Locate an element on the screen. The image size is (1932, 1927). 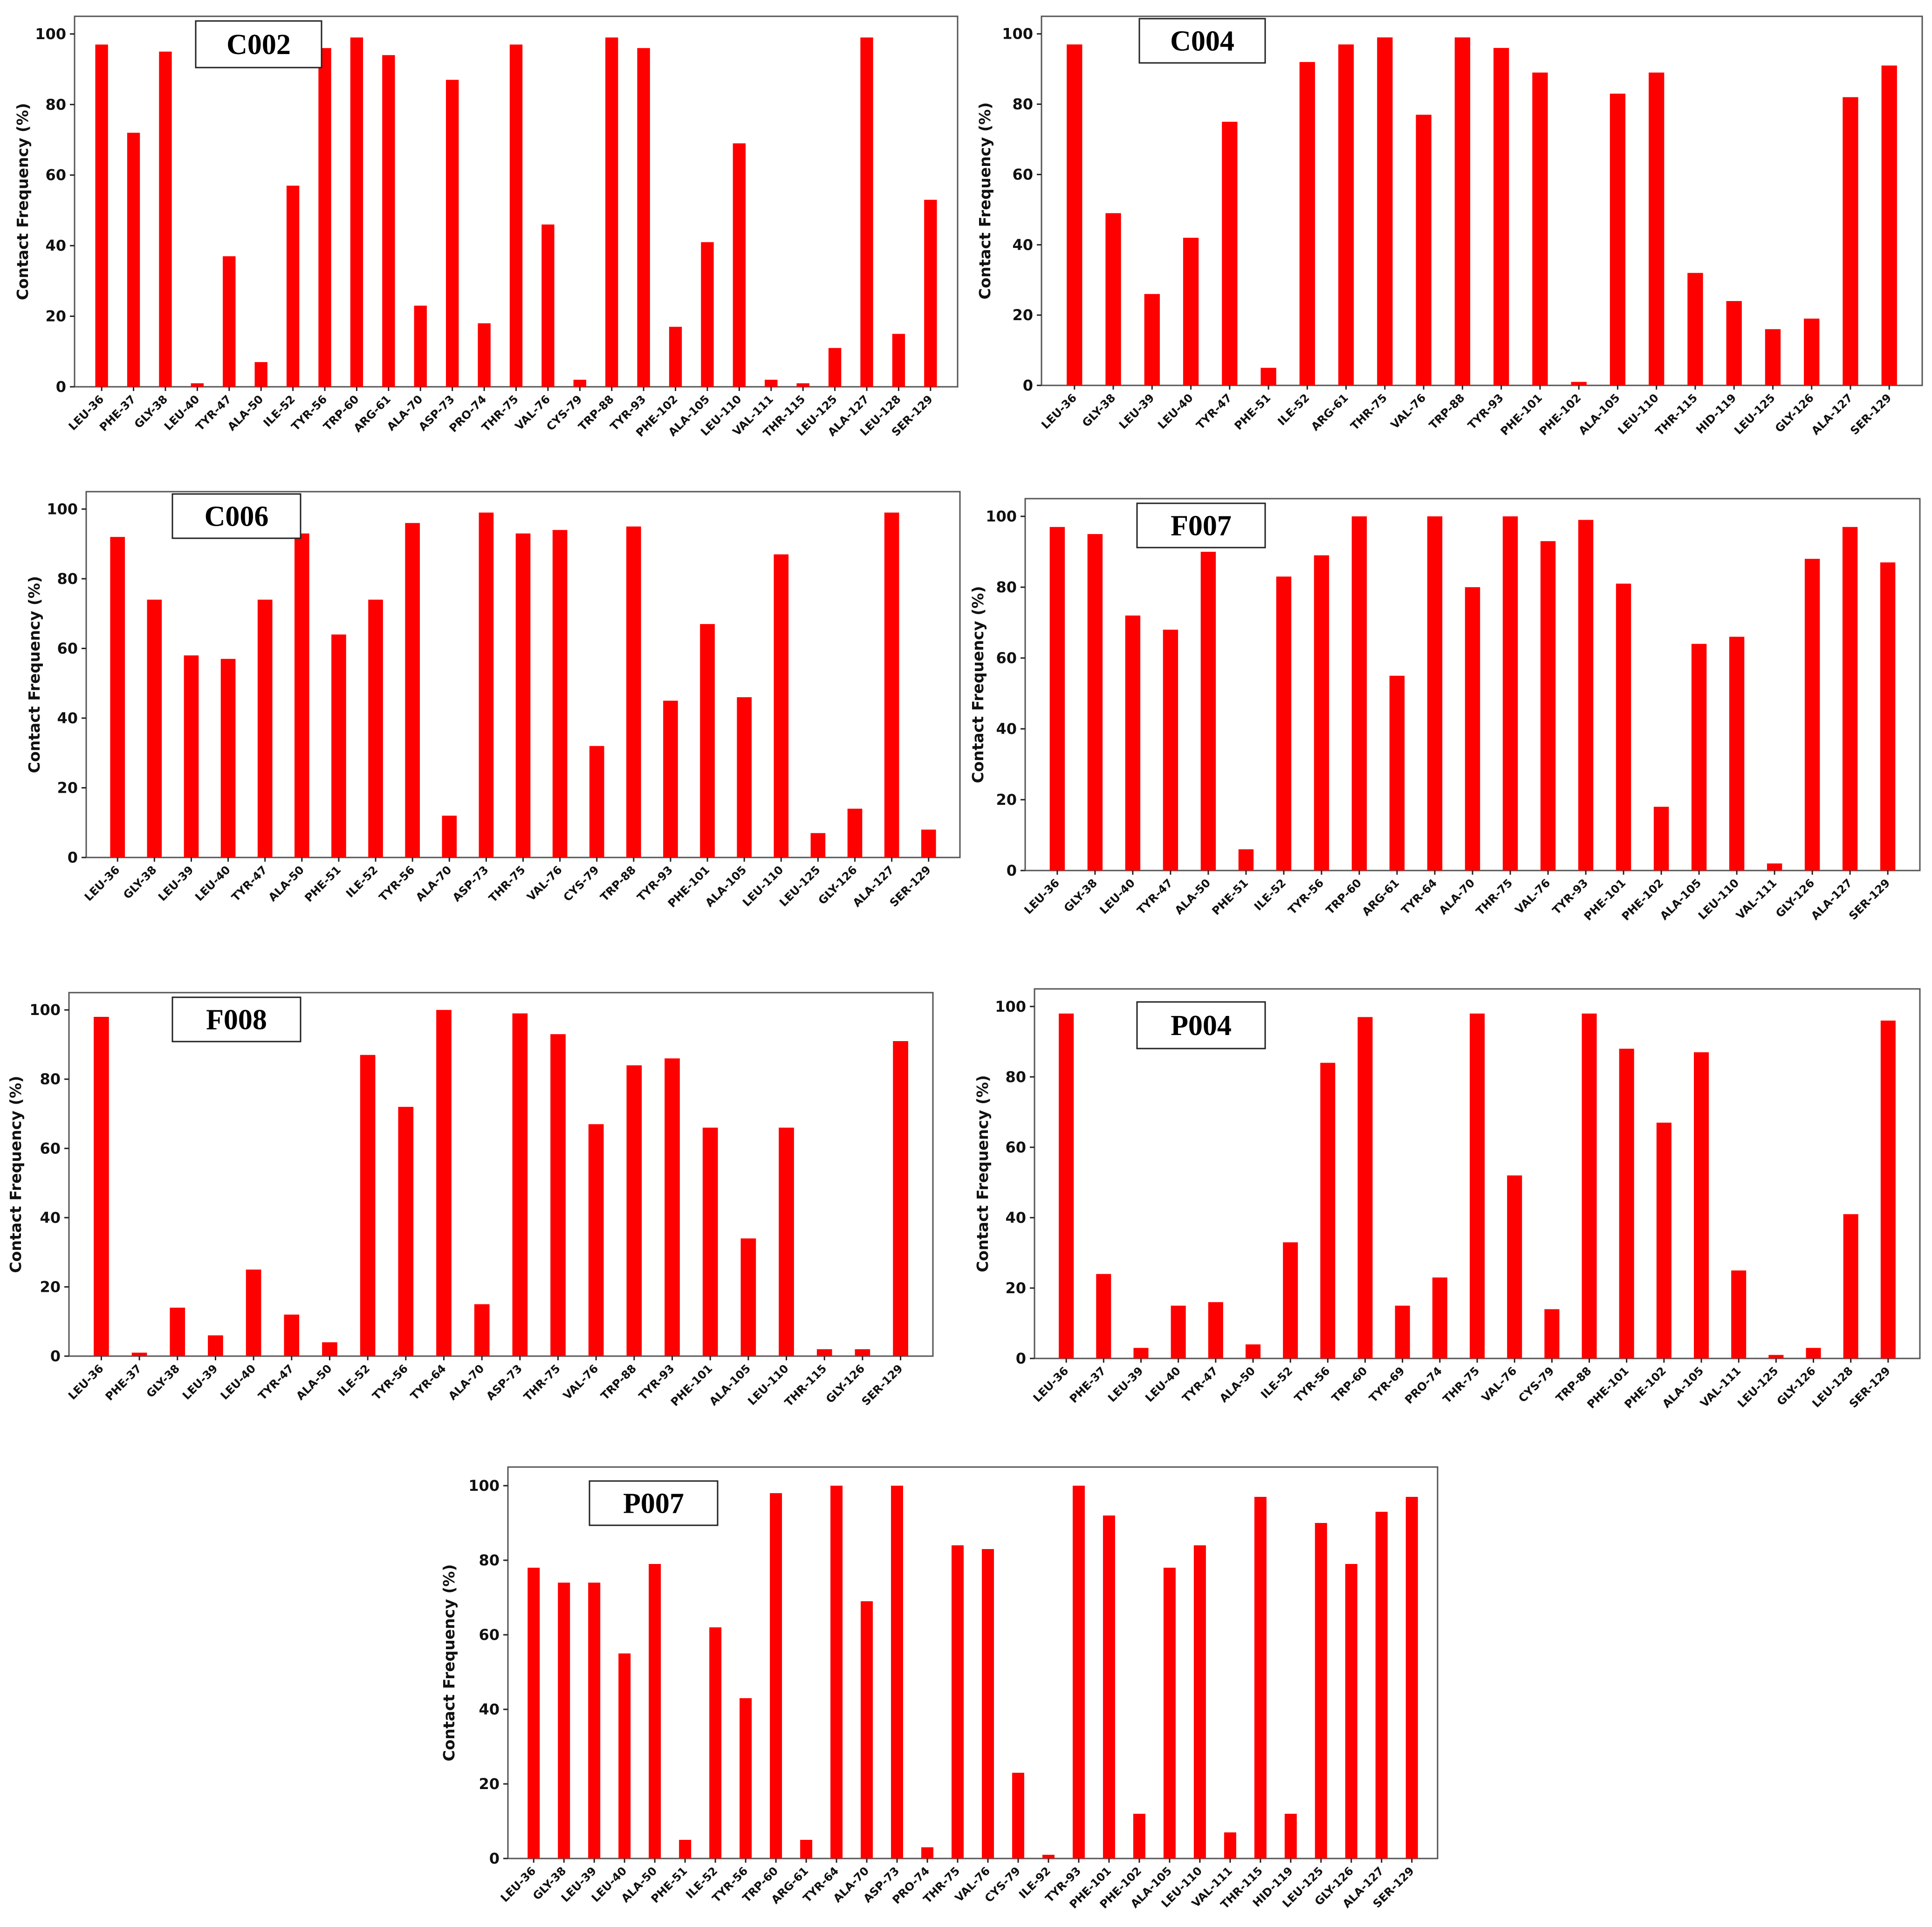
x-tick-label: SER-129 is located at coordinates (1869, 899).